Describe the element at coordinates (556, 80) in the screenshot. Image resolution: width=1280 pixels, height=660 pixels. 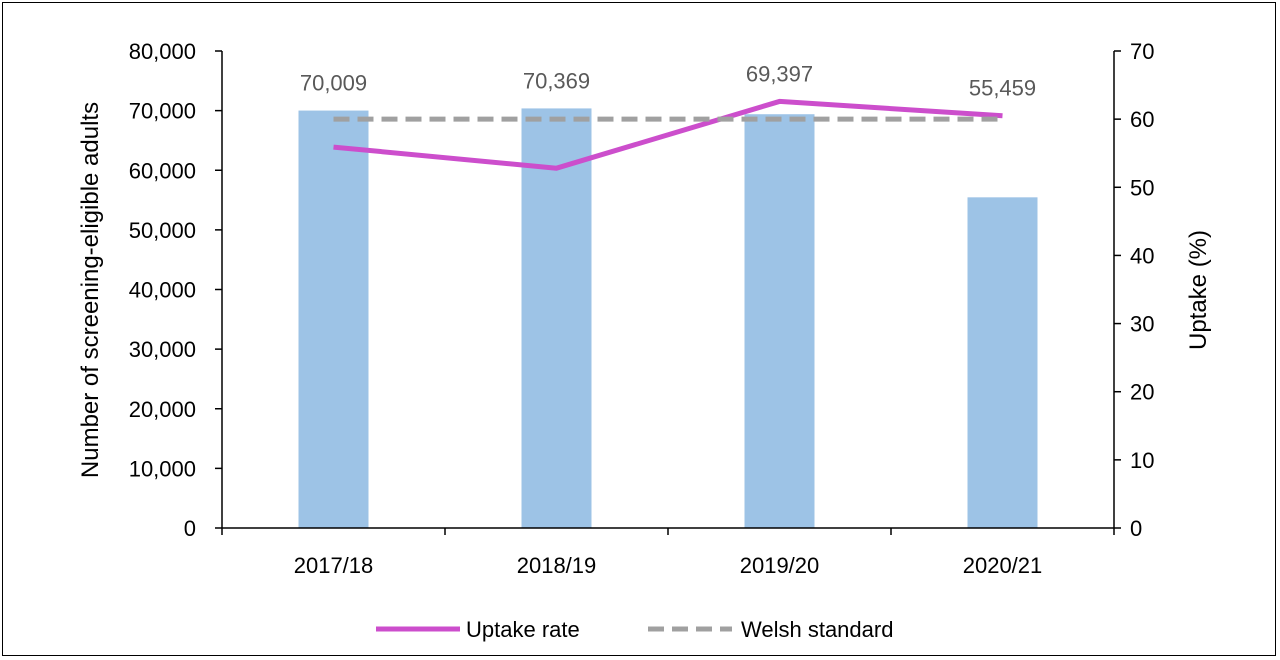
I see `bar-data-label: 70,369` at that location.